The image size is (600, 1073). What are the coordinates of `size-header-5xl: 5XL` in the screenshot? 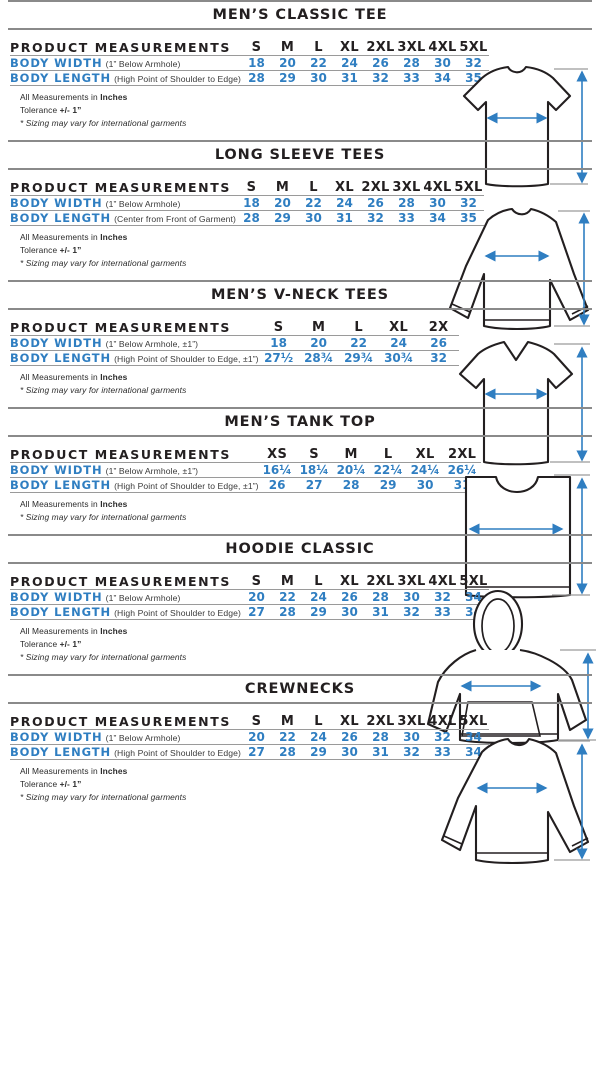 It's located at (473, 722).